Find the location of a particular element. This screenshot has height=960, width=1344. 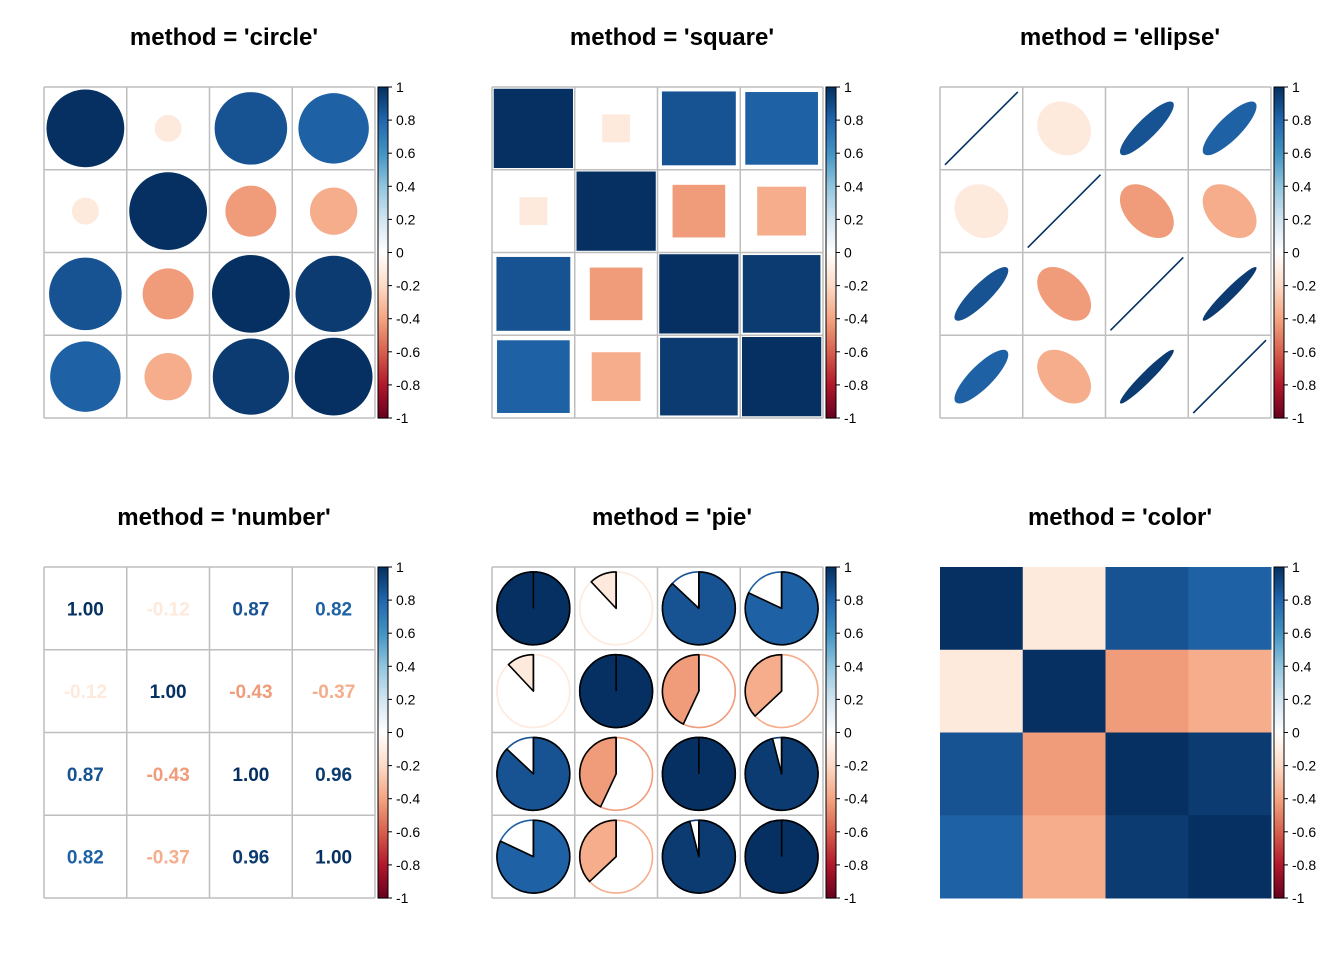

circle-cell-r2-c4 is located at coordinates (333, 211).